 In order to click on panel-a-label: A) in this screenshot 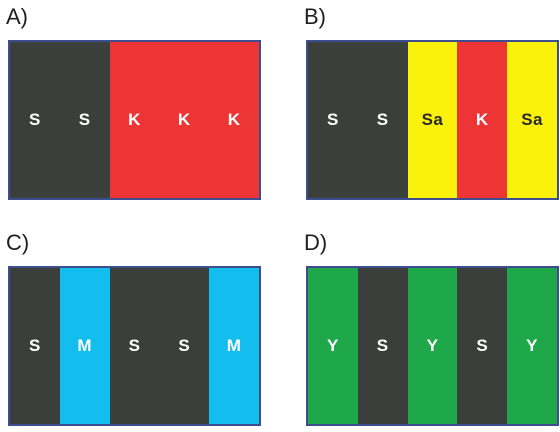, I will do `click(17, 16)`.